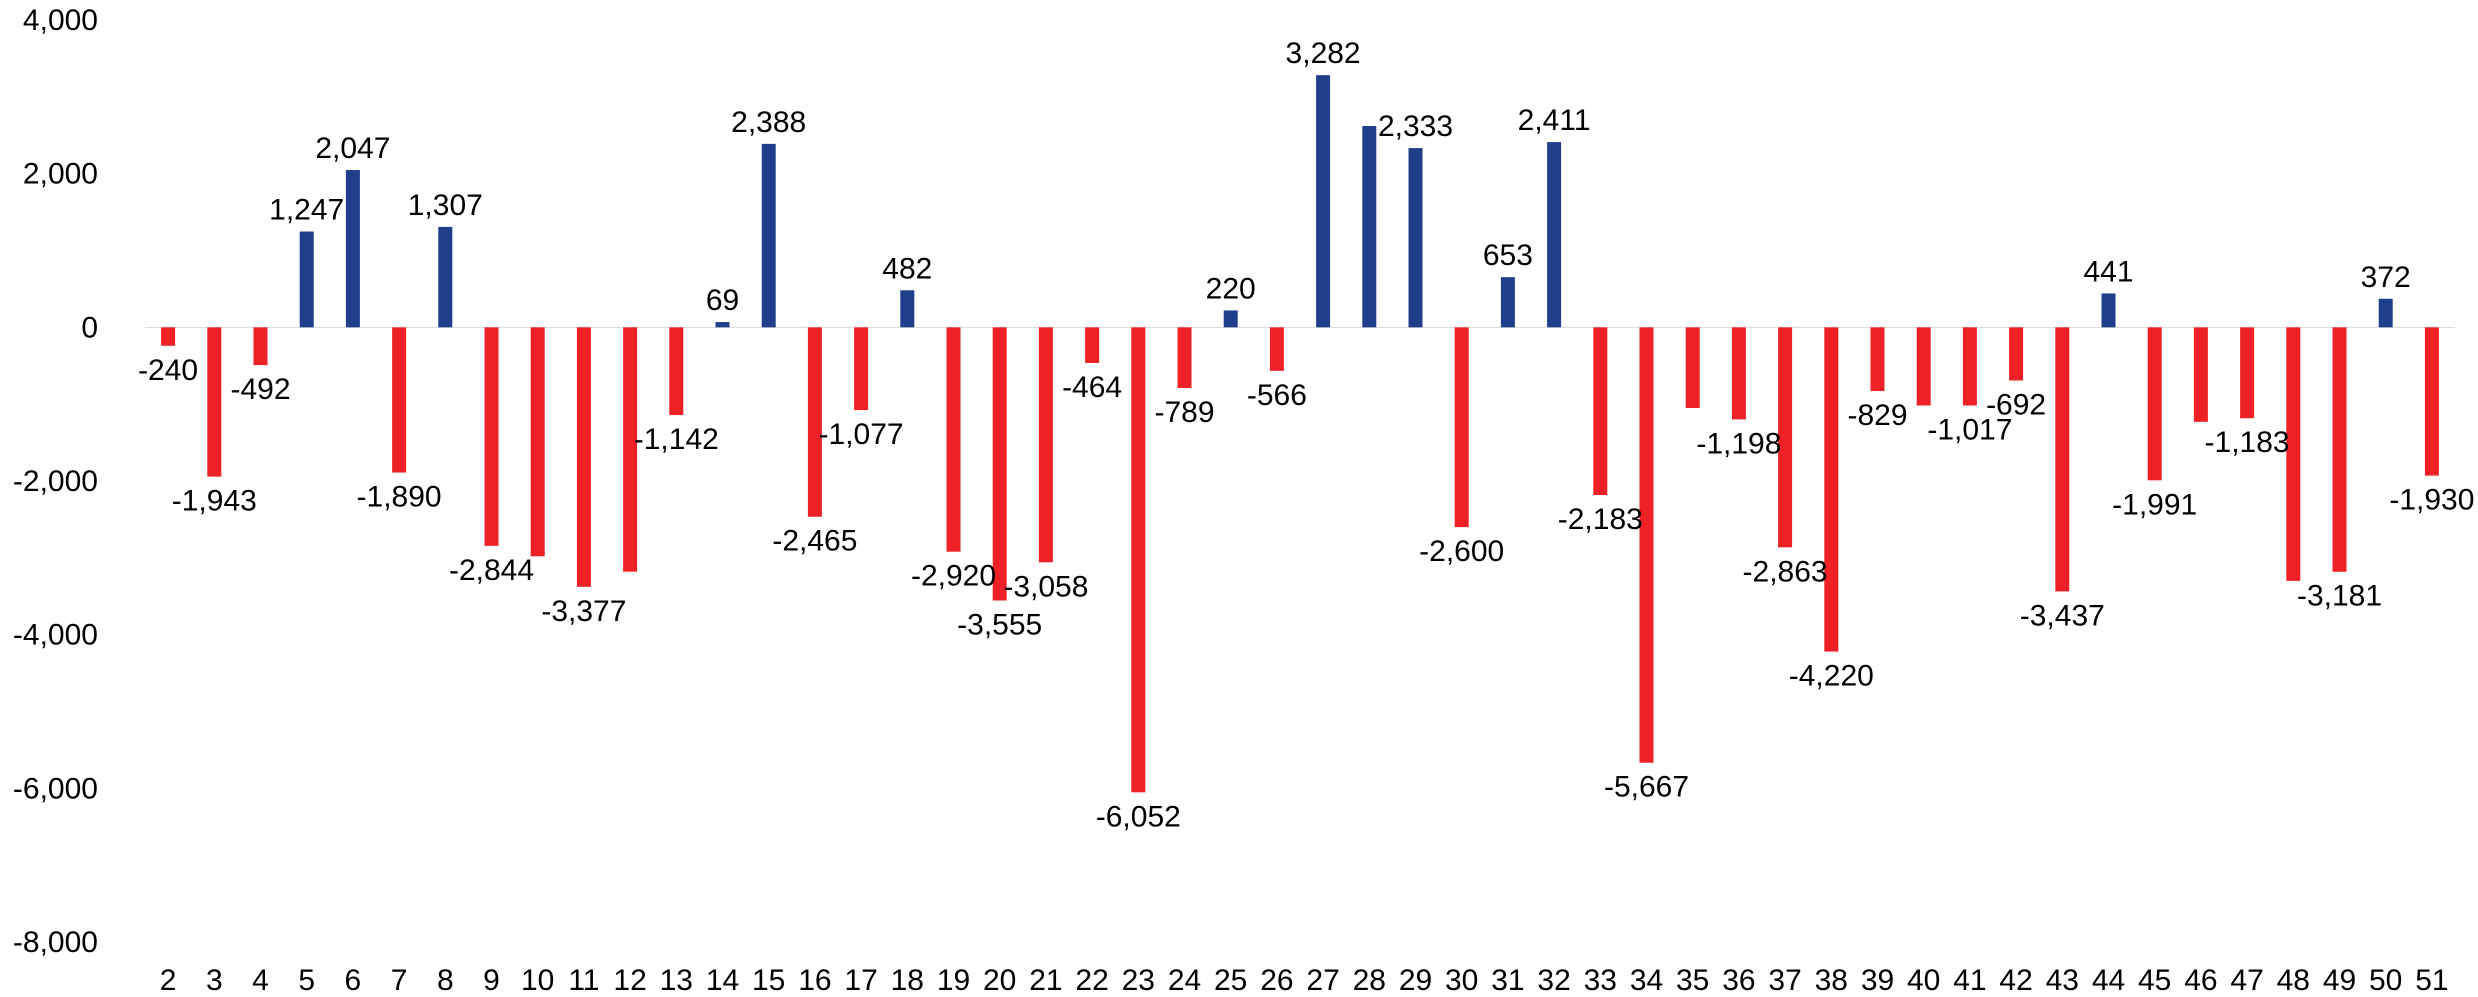  I want to click on x-tick-label: 12, so click(629, 980).